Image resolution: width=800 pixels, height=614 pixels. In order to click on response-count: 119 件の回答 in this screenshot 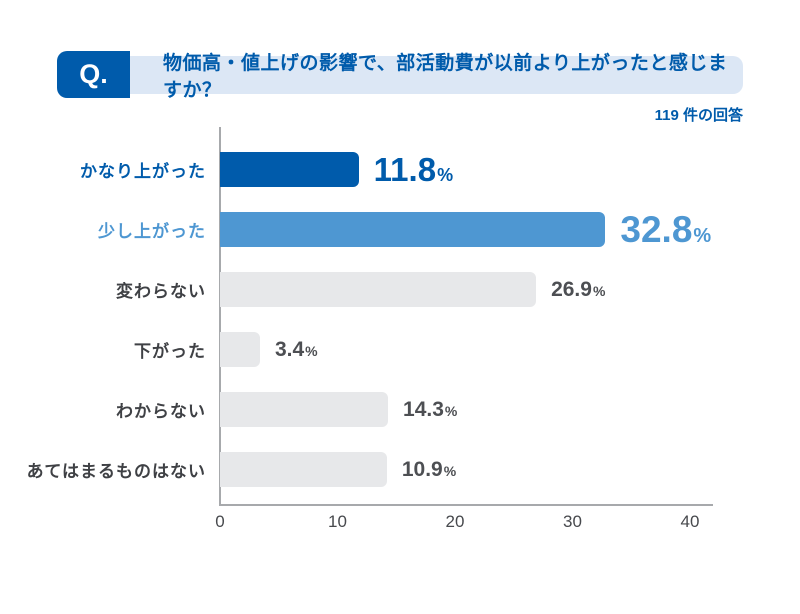, I will do `click(698, 115)`.